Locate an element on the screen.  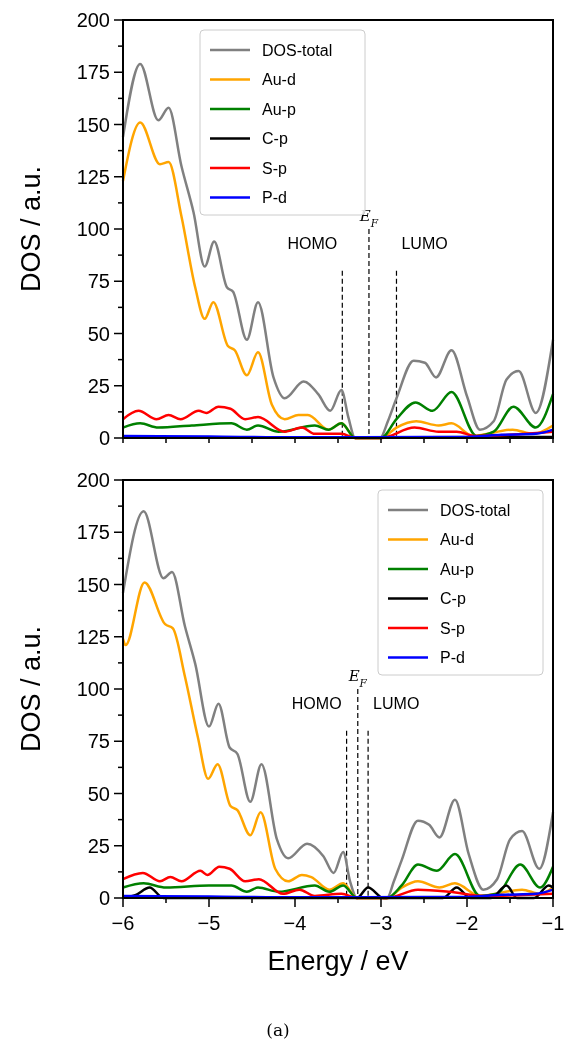
line-series is located at coordinates (338, 893).